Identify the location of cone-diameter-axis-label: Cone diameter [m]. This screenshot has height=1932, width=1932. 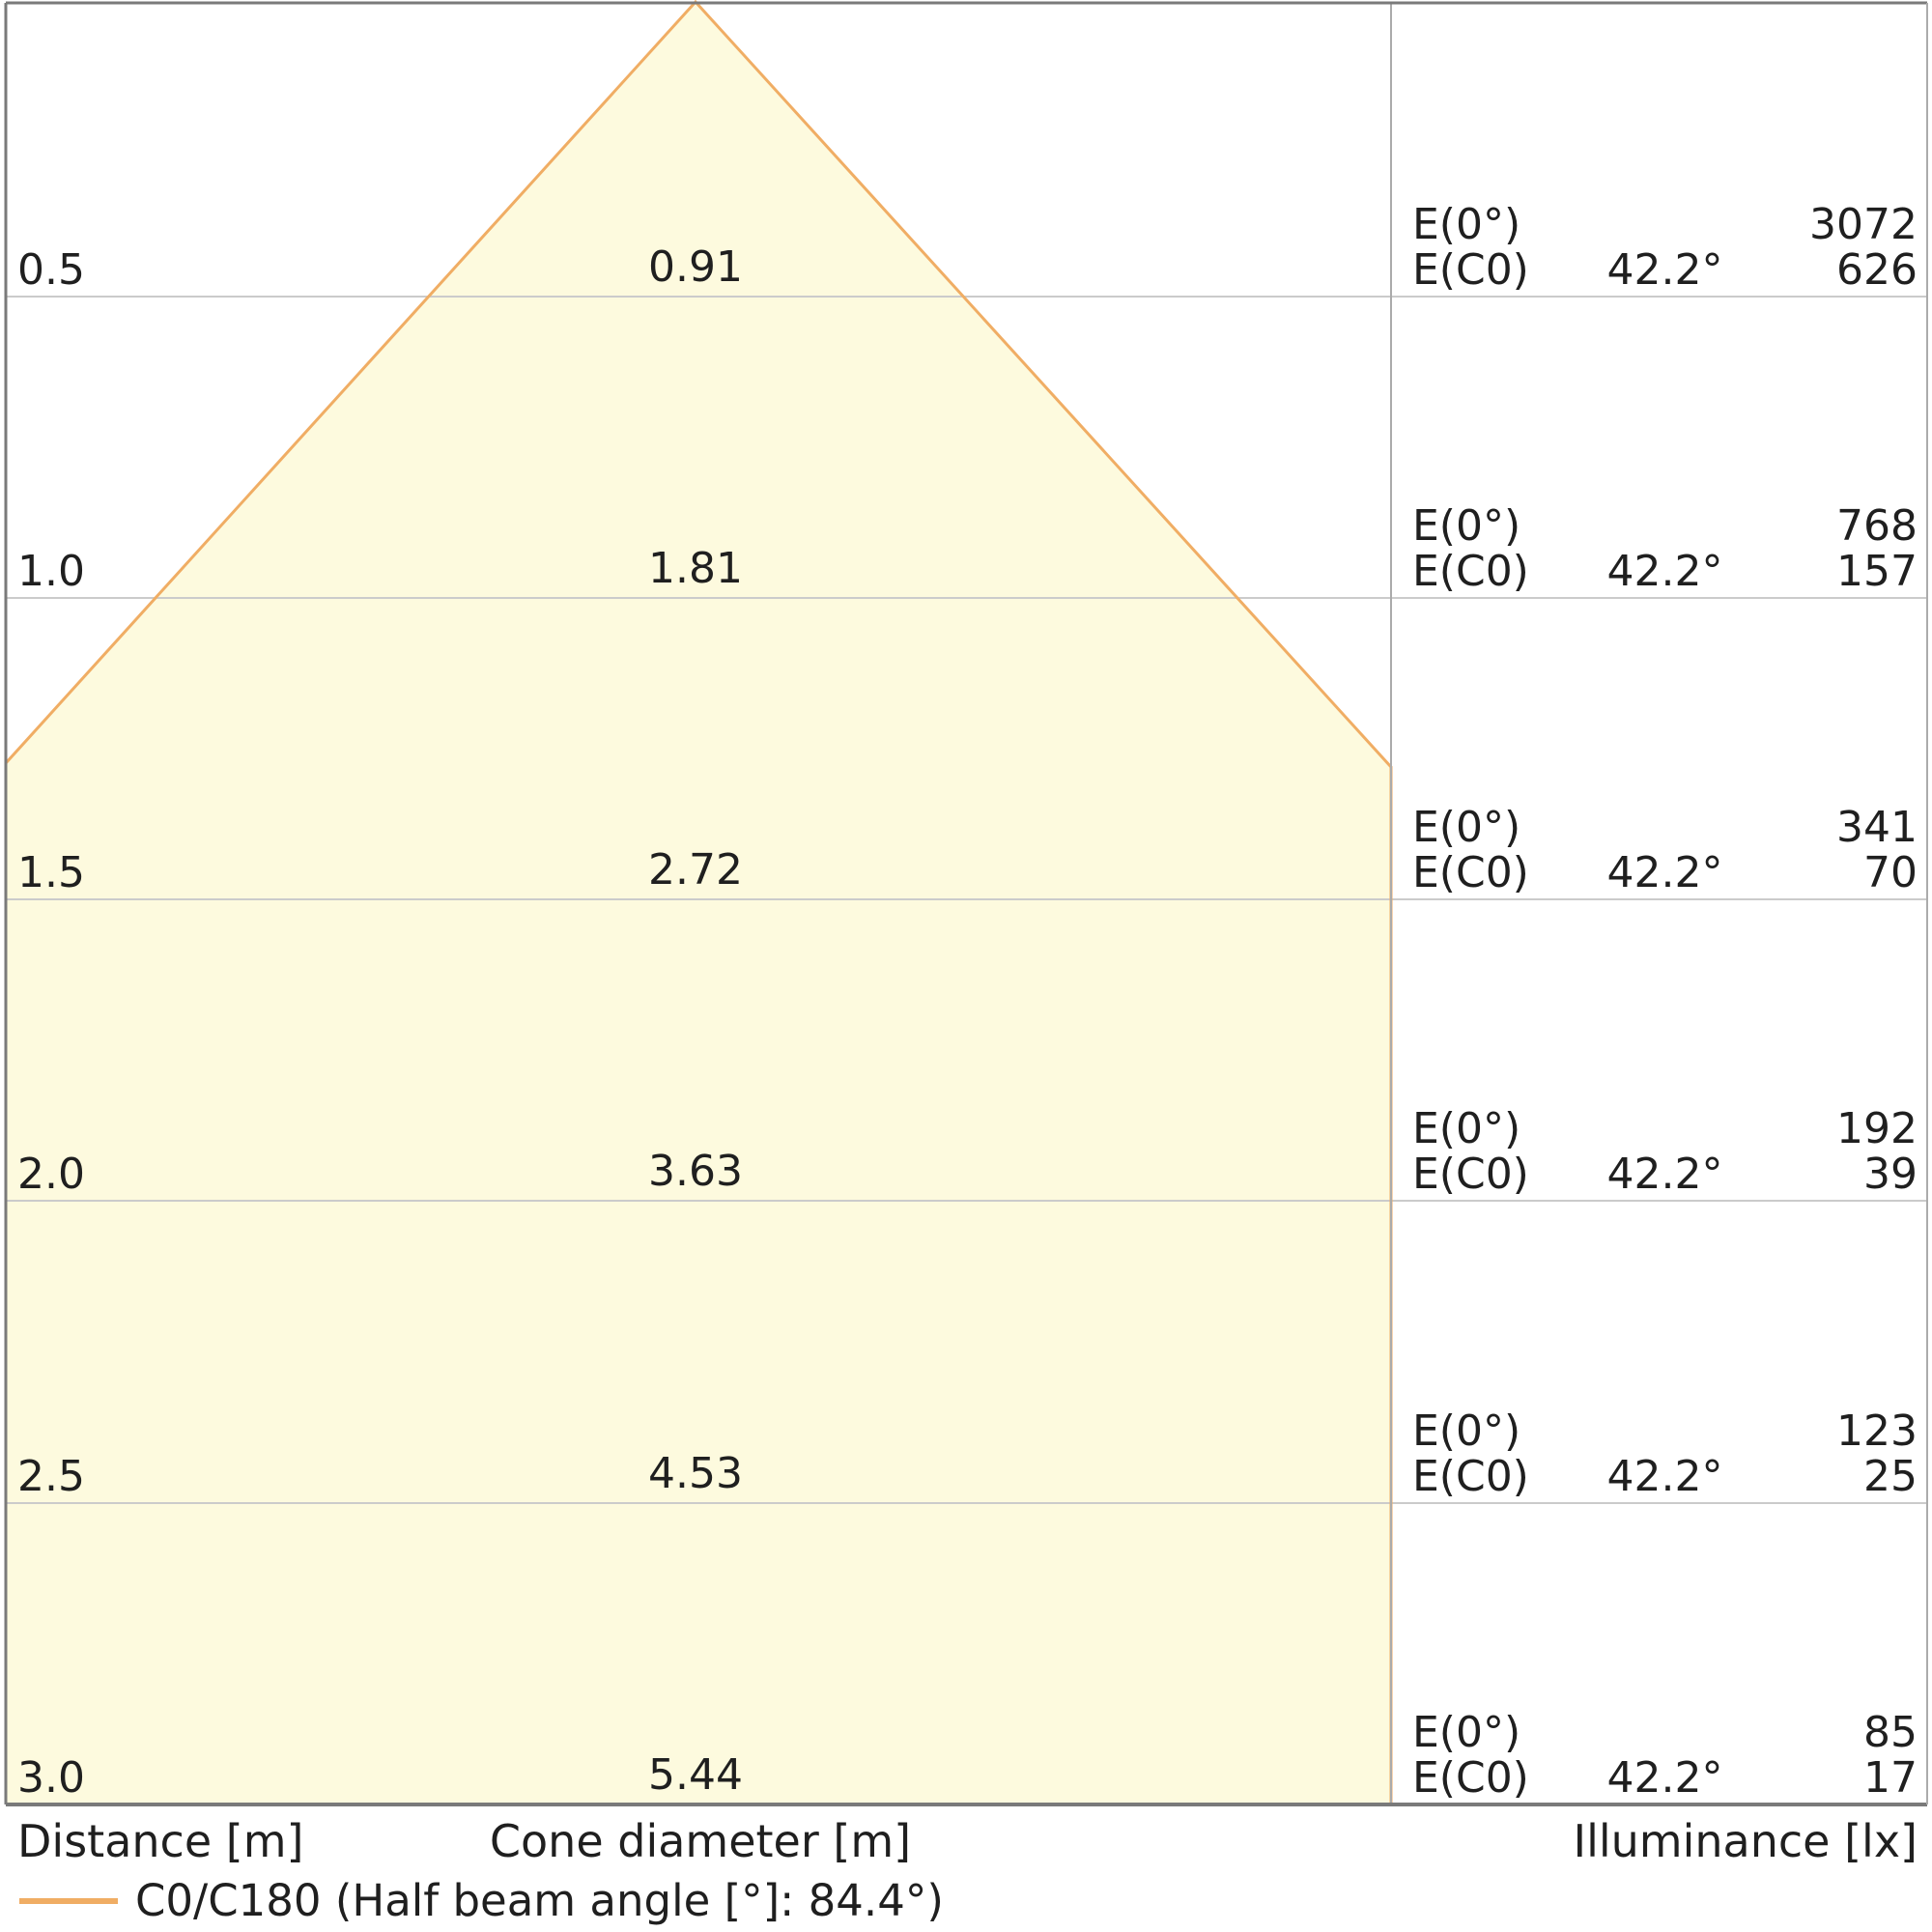
(700, 1841).